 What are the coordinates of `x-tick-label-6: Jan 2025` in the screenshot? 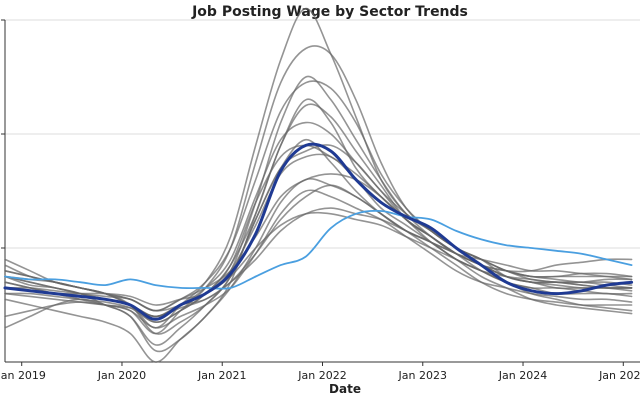 It's located at (619, 375).